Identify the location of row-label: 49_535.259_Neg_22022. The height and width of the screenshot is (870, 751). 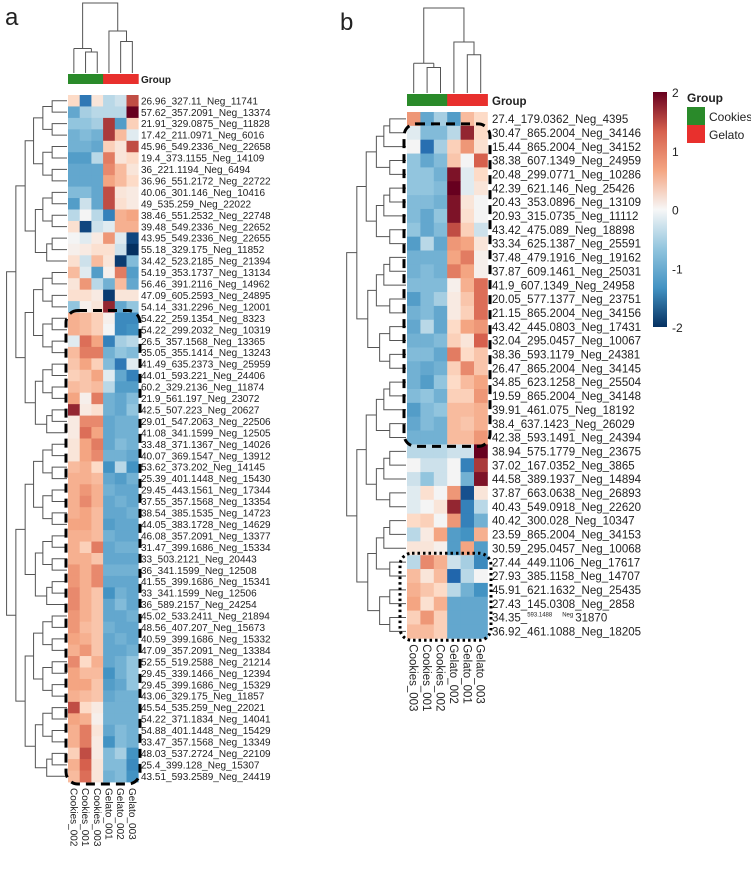
(196, 204).